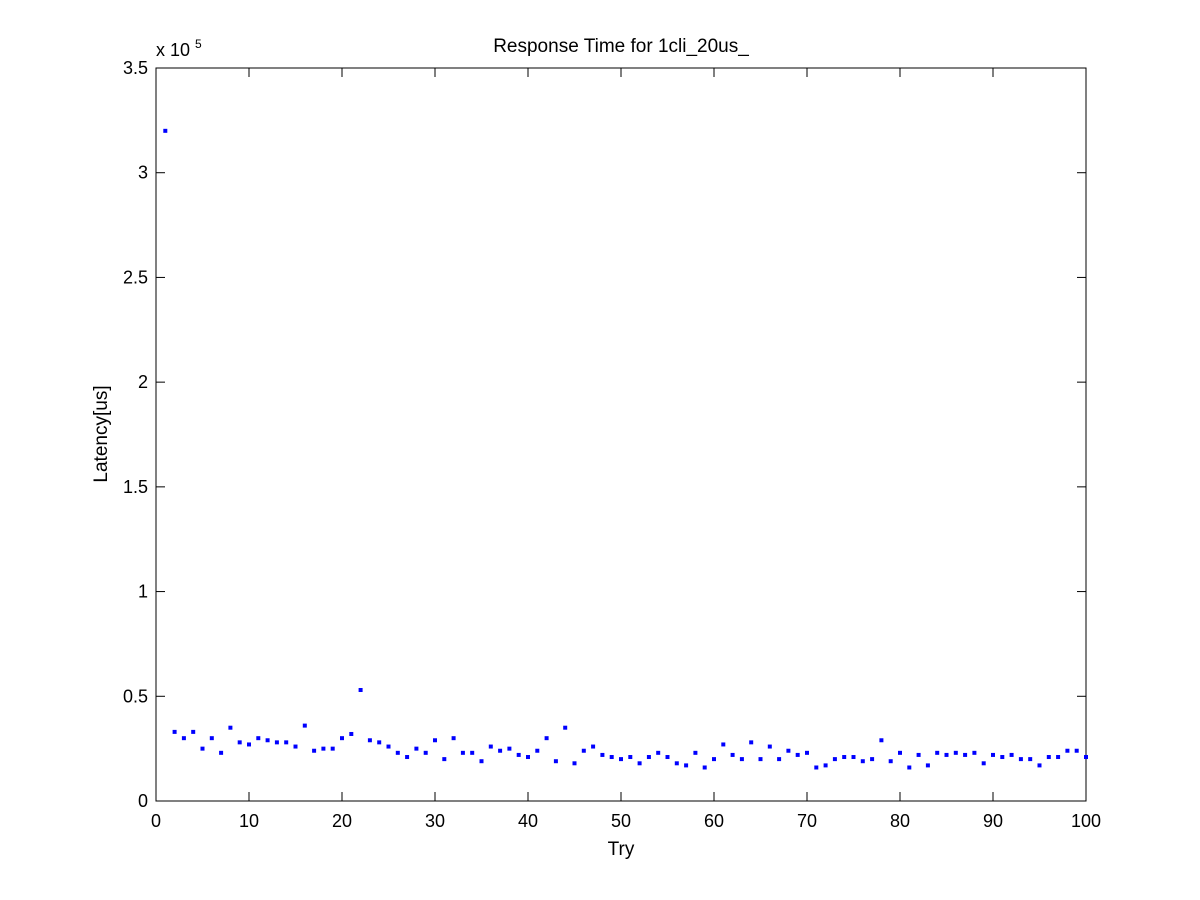 Image resolution: width=1200 pixels, height=900 pixels. I want to click on x-tick-label: 70, so click(807, 821).